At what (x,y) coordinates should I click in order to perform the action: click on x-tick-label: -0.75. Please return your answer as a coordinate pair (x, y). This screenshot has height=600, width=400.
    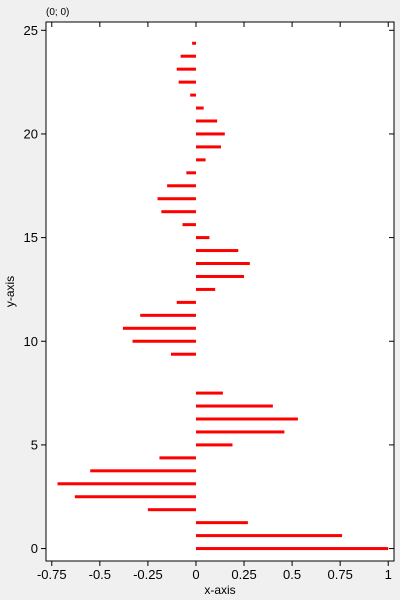
    Looking at the image, I should click on (52, 574).